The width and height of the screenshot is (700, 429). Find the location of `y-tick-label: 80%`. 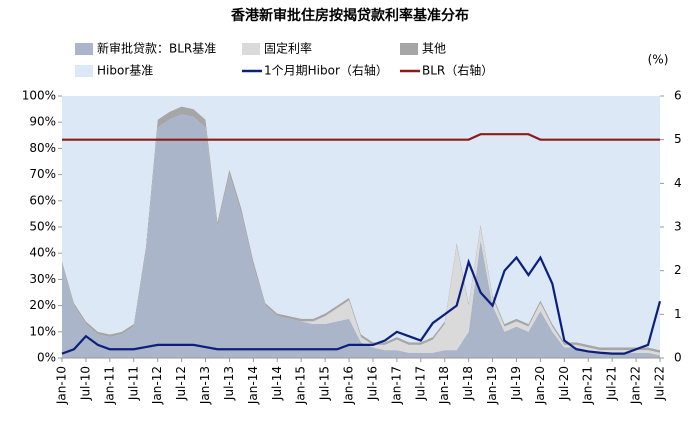

y-tick-label: 80% is located at coordinates (42, 148).